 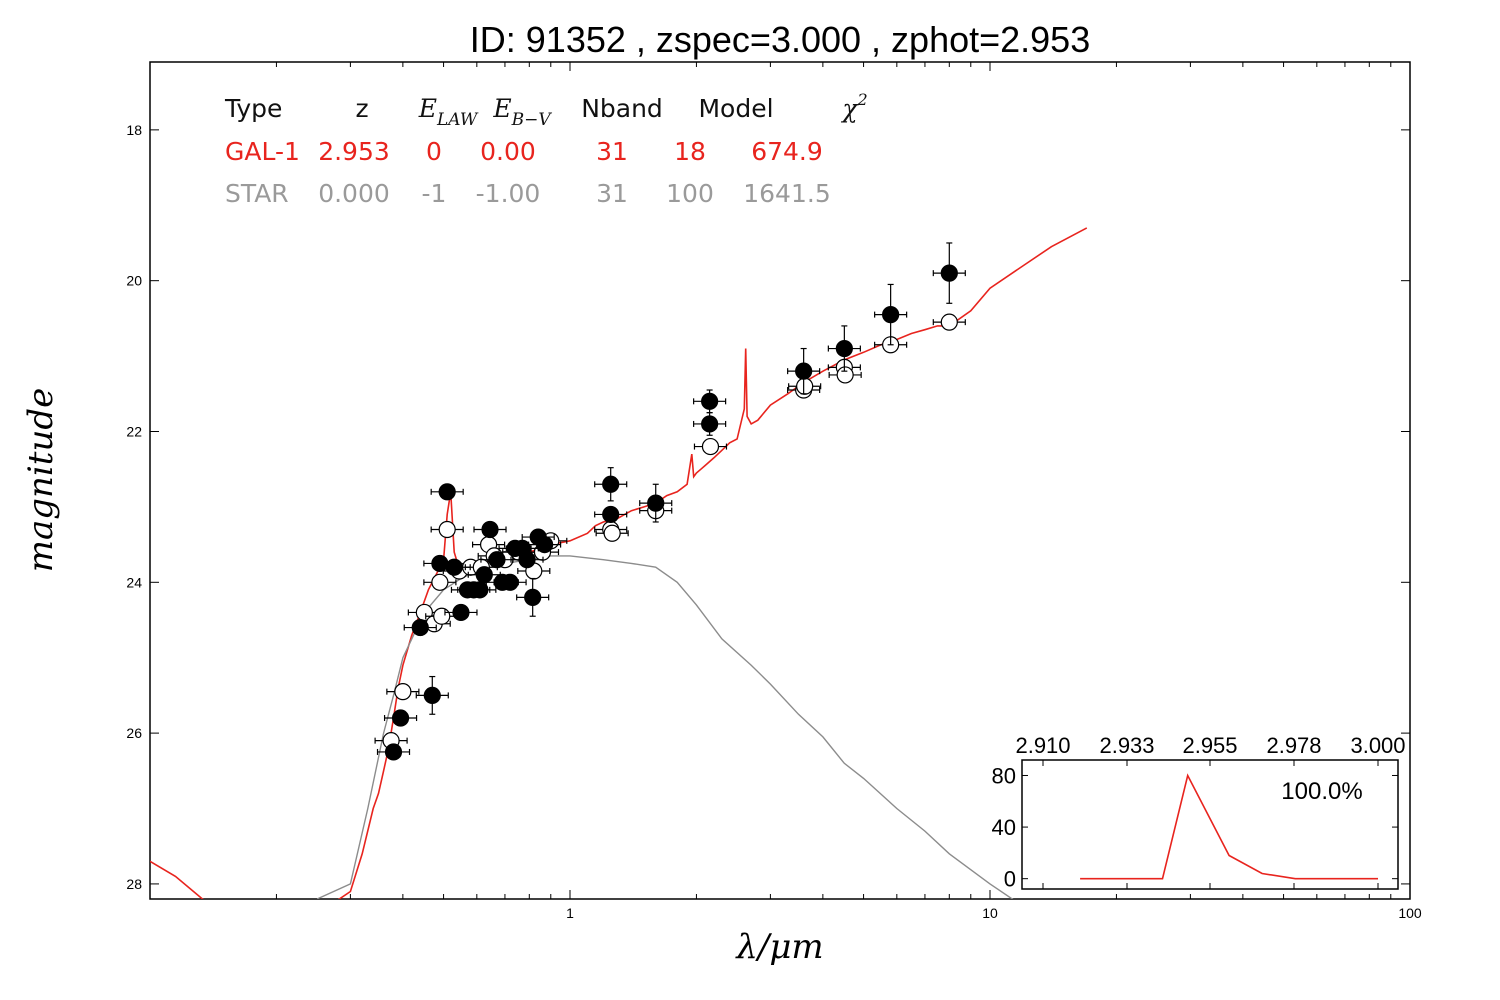 I want to click on table-cell: GAL-1, so click(x=262, y=151).